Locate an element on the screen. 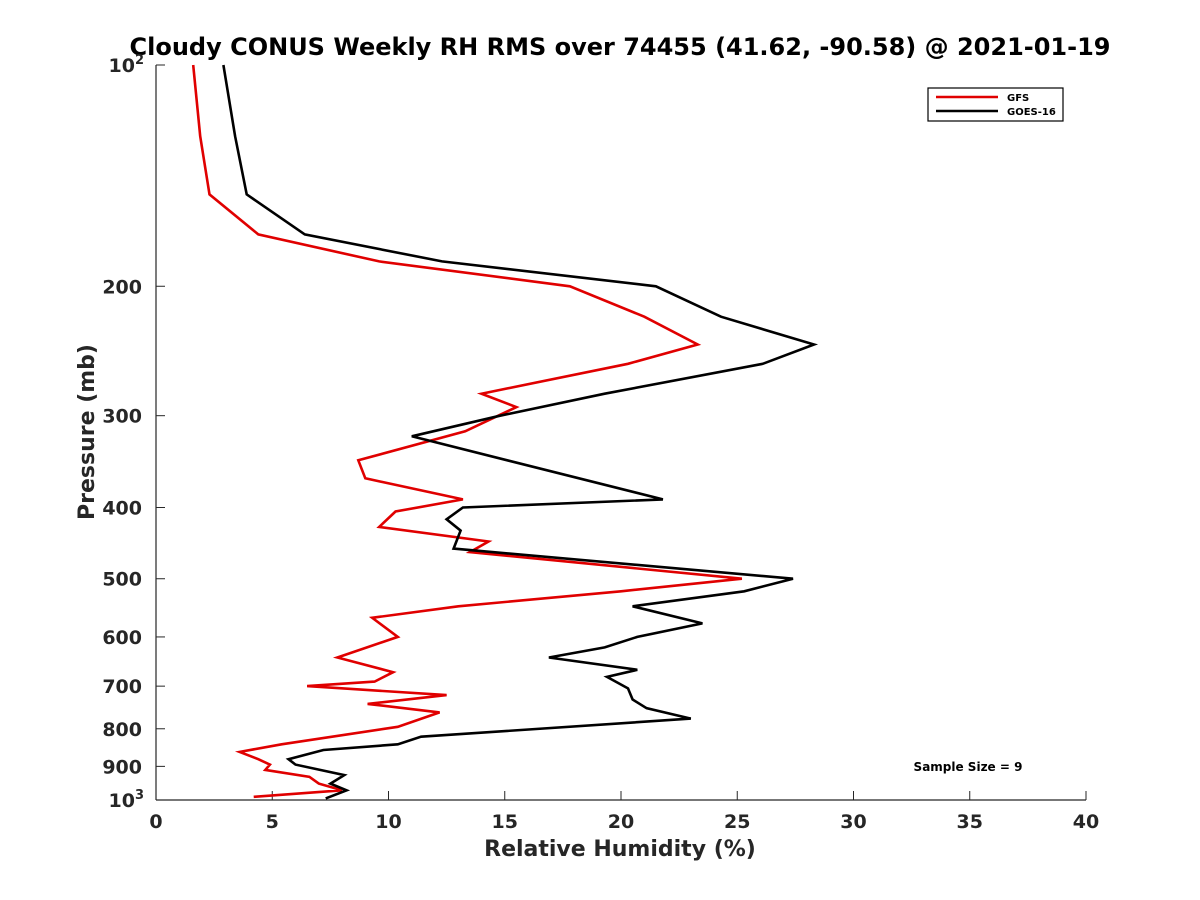 The image size is (1200, 900). y-tick-label: 400 is located at coordinates (122, 509).